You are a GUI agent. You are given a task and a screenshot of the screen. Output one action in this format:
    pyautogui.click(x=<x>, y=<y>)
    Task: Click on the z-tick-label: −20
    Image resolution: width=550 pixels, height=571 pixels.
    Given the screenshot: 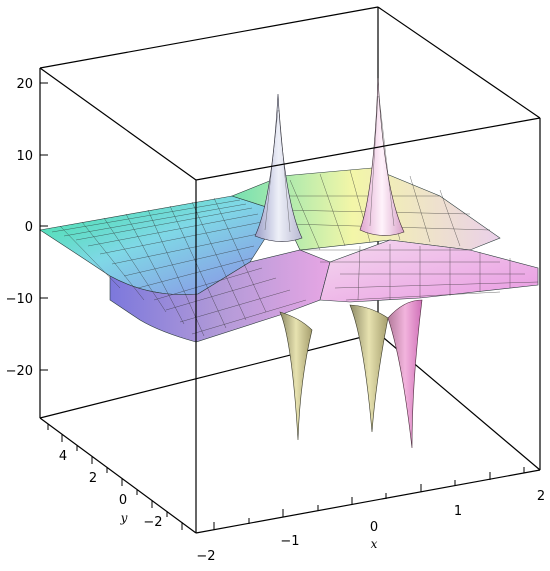 What is the action you would take?
    pyautogui.click(x=19, y=371)
    